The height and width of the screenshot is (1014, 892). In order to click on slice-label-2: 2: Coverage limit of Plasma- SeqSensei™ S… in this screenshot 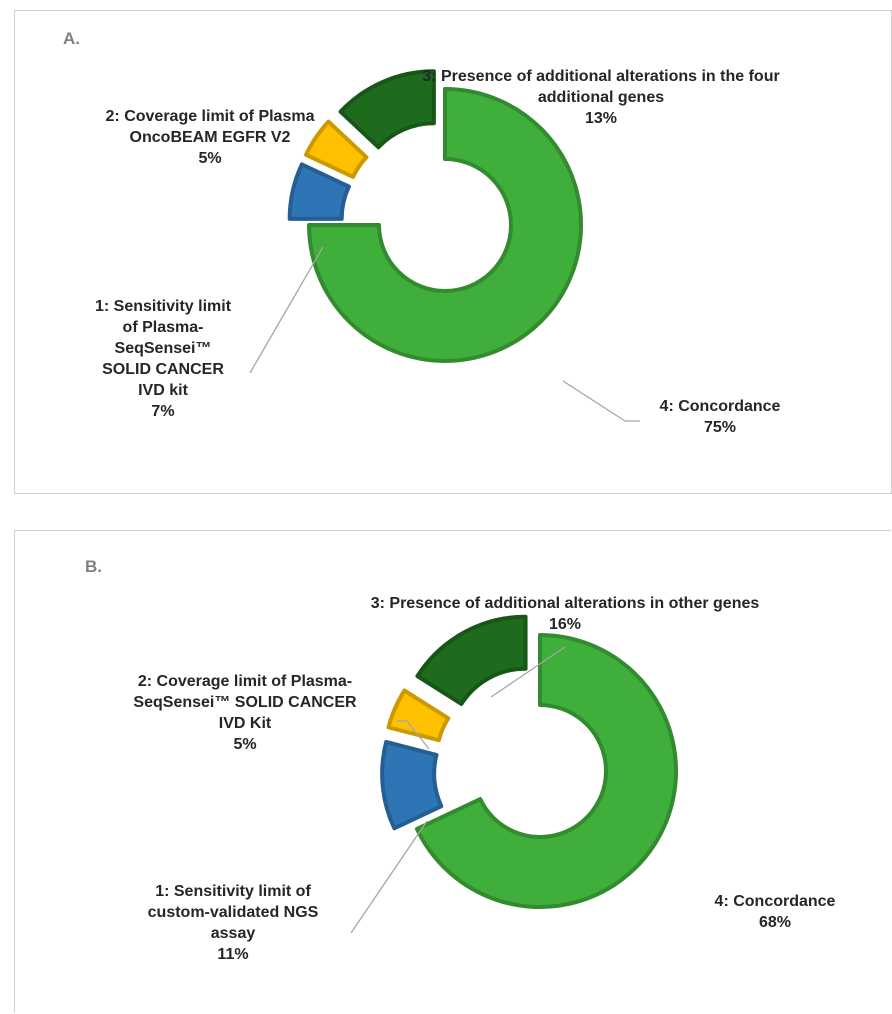, I will do `click(244, 713)`.